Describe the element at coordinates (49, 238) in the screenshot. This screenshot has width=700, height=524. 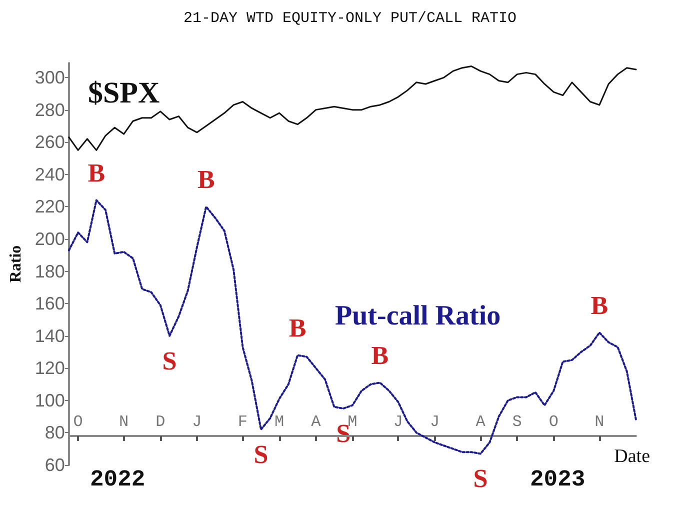
I see `y-tick-label: 200` at that location.